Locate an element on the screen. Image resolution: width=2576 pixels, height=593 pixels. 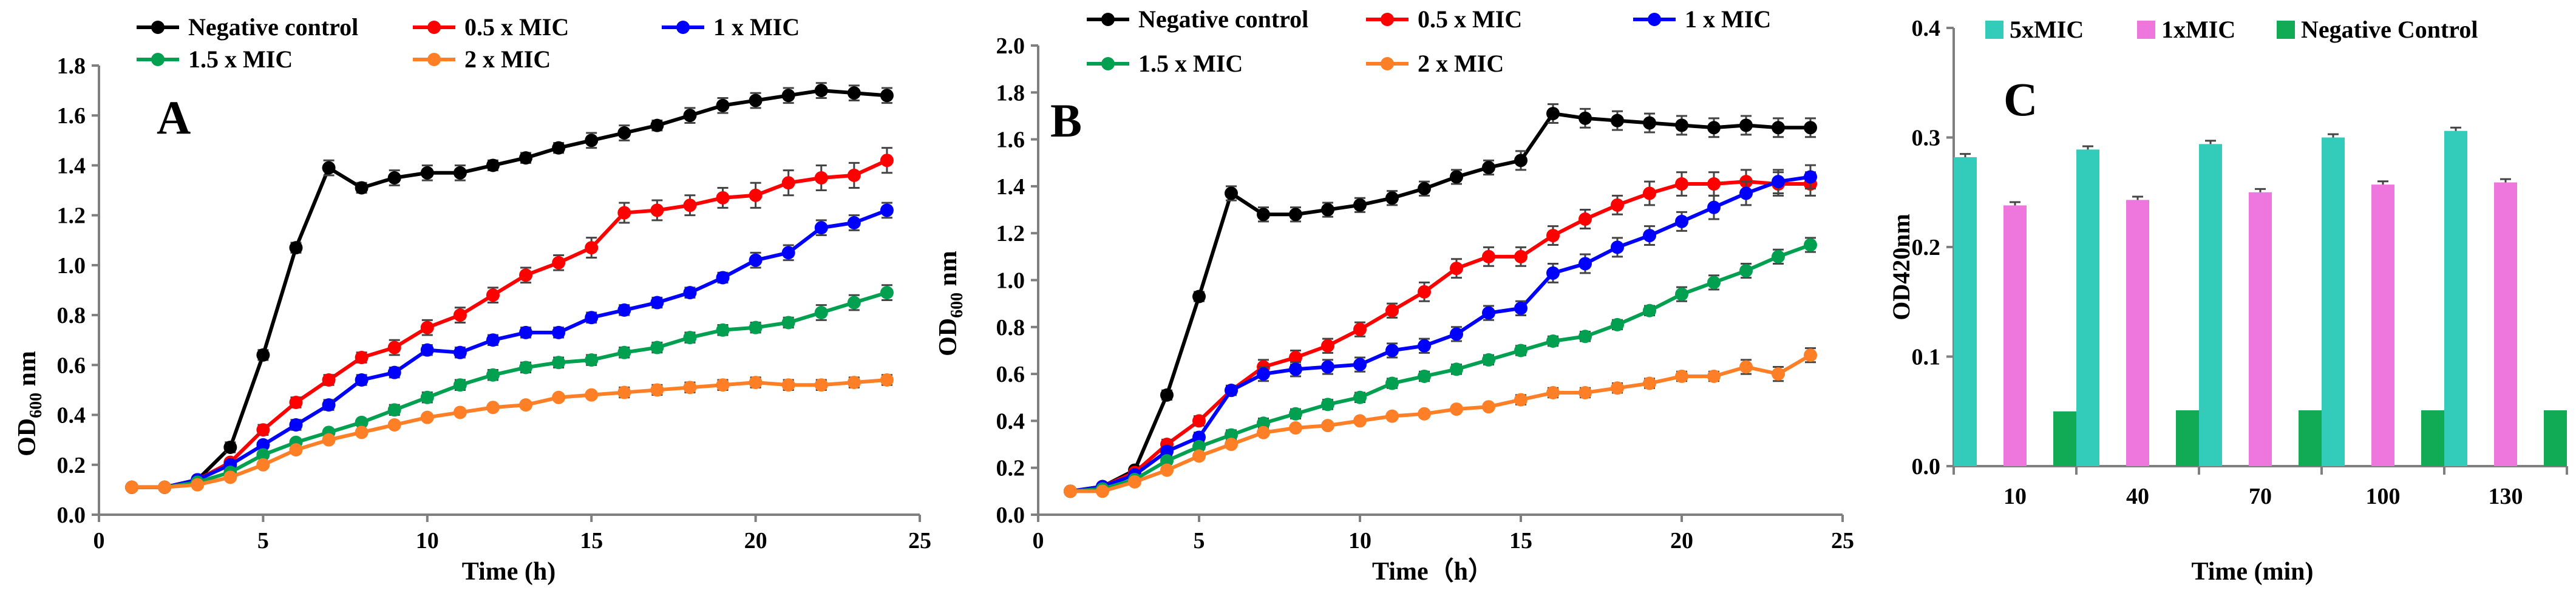
panel-a-xlabel: Time (h) is located at coordinates (509, 572).